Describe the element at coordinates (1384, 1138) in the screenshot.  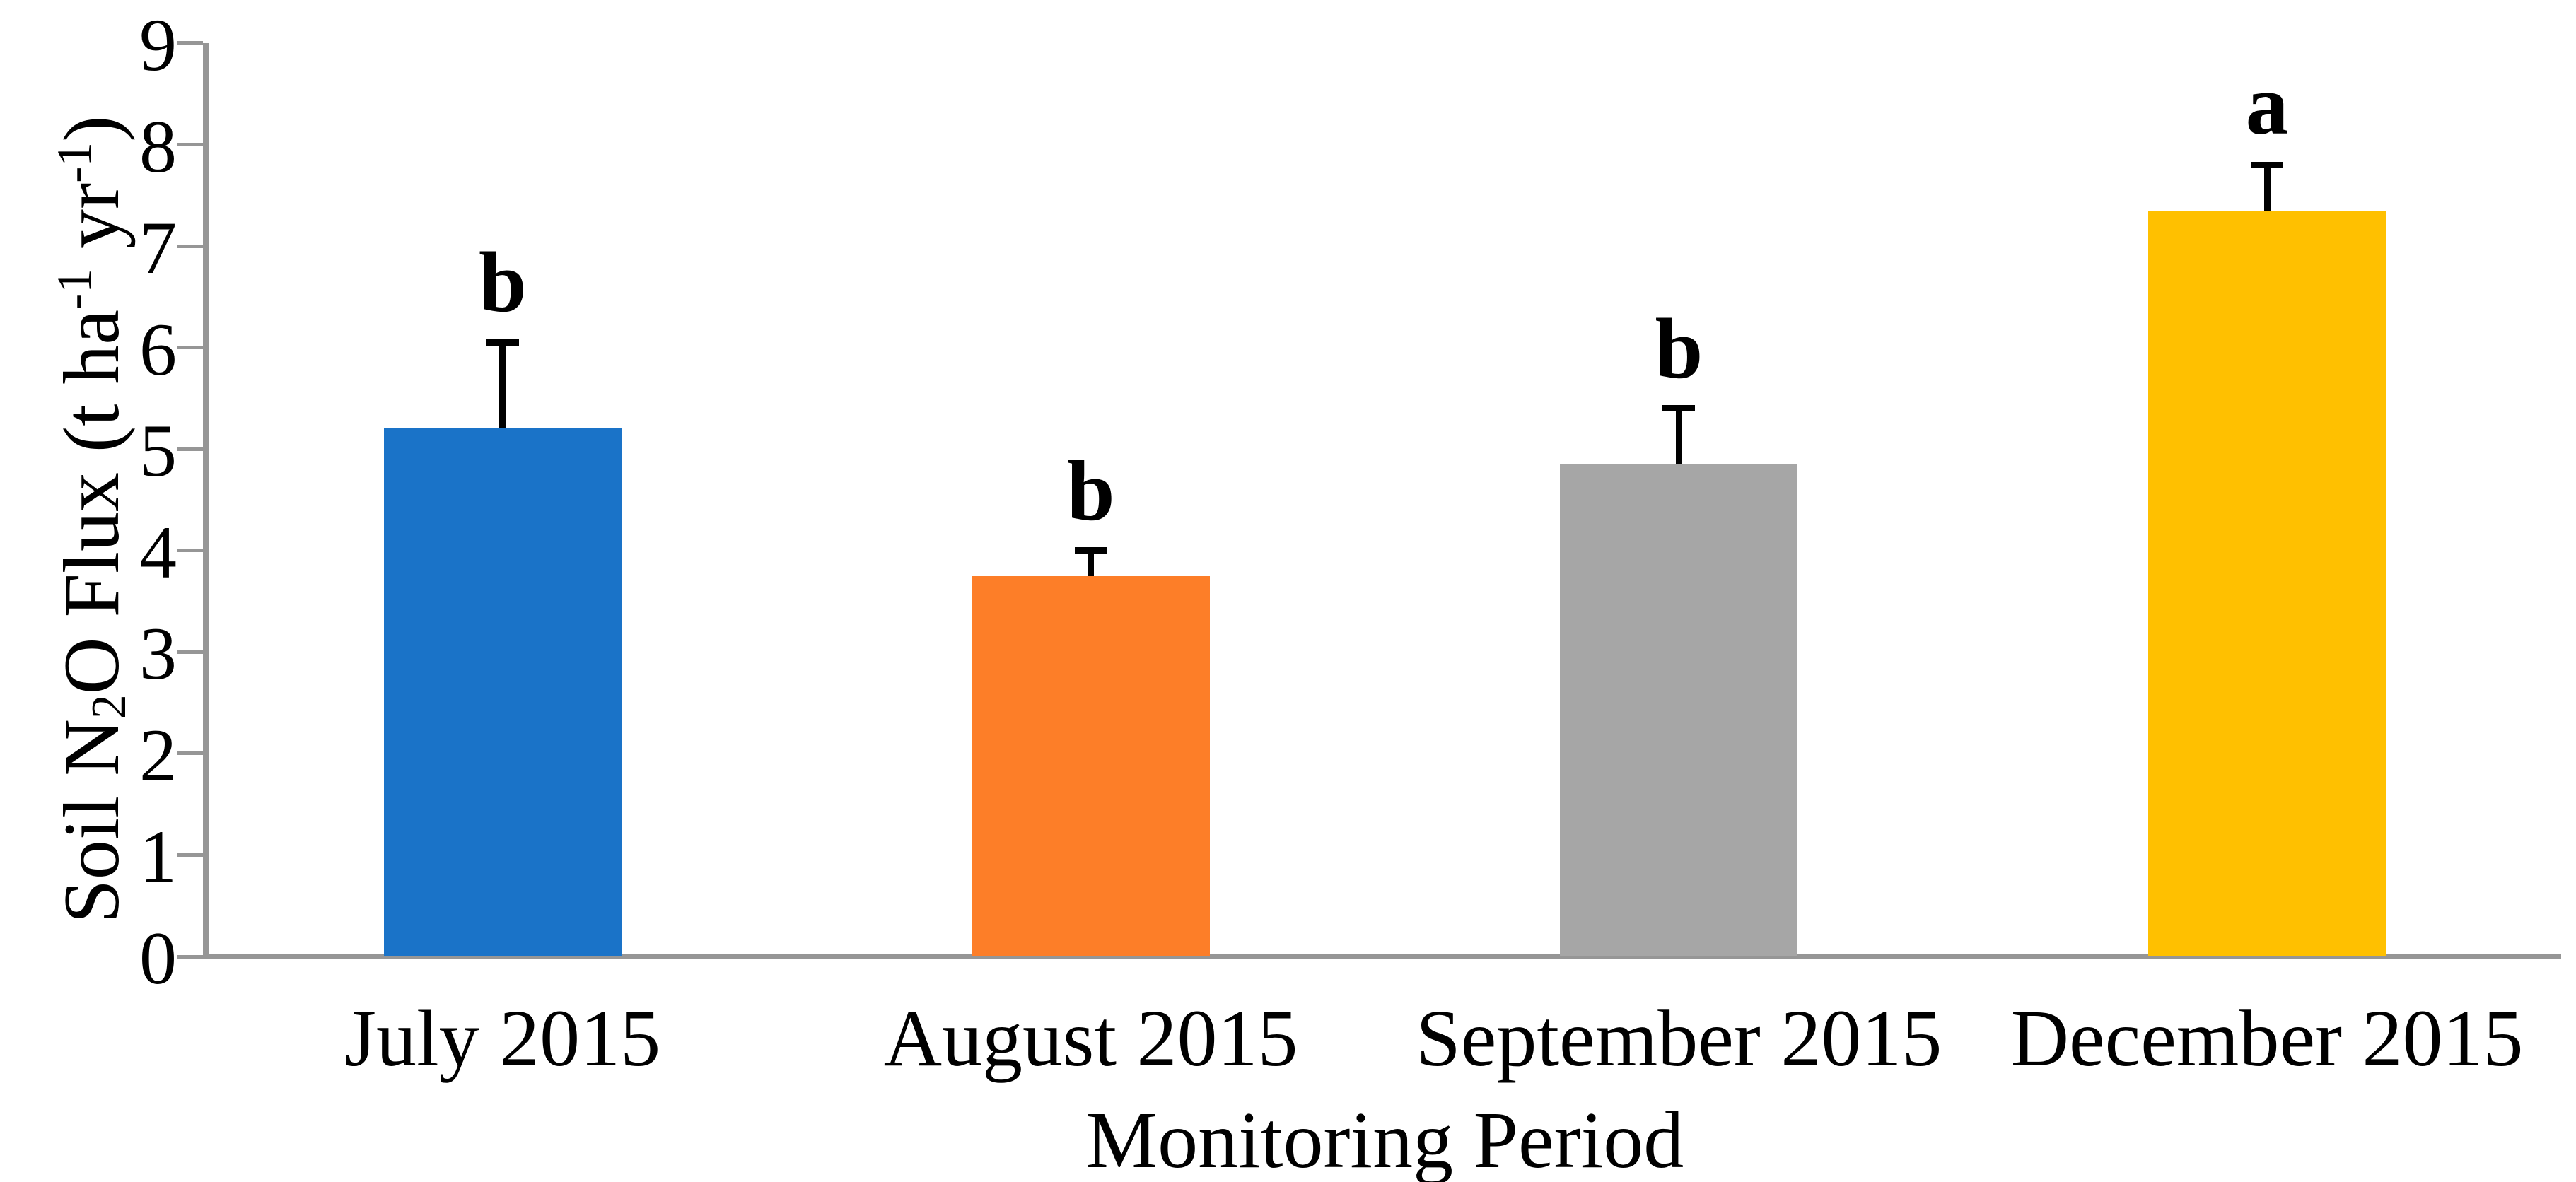
I see `x-axis-title: Monitoring Period` at that location.